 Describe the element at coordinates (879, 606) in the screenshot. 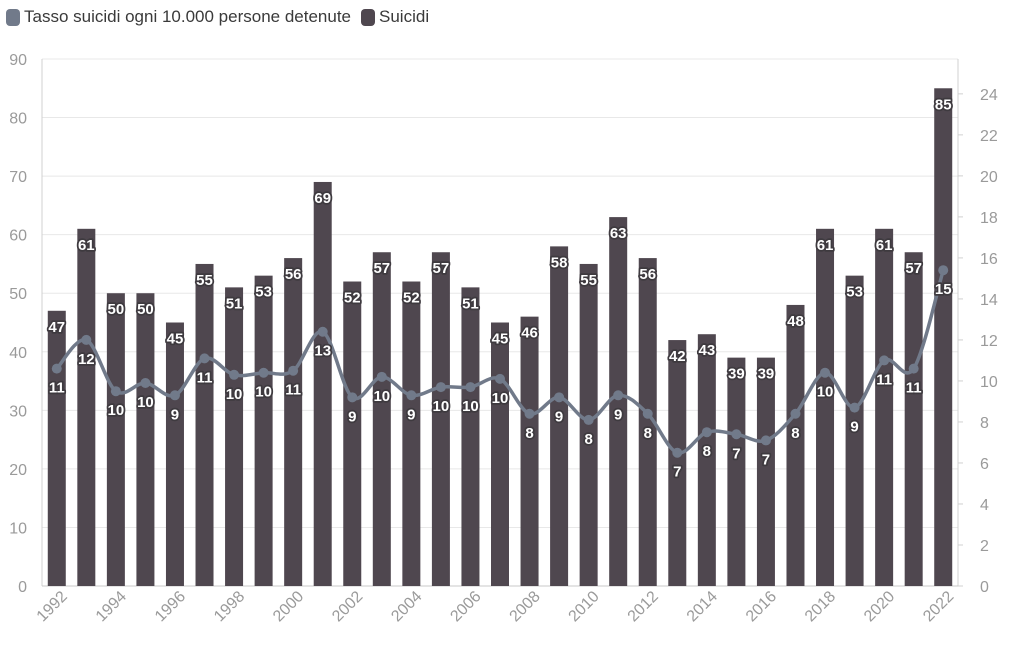

I see `x-tick-label: 2020` at that location.